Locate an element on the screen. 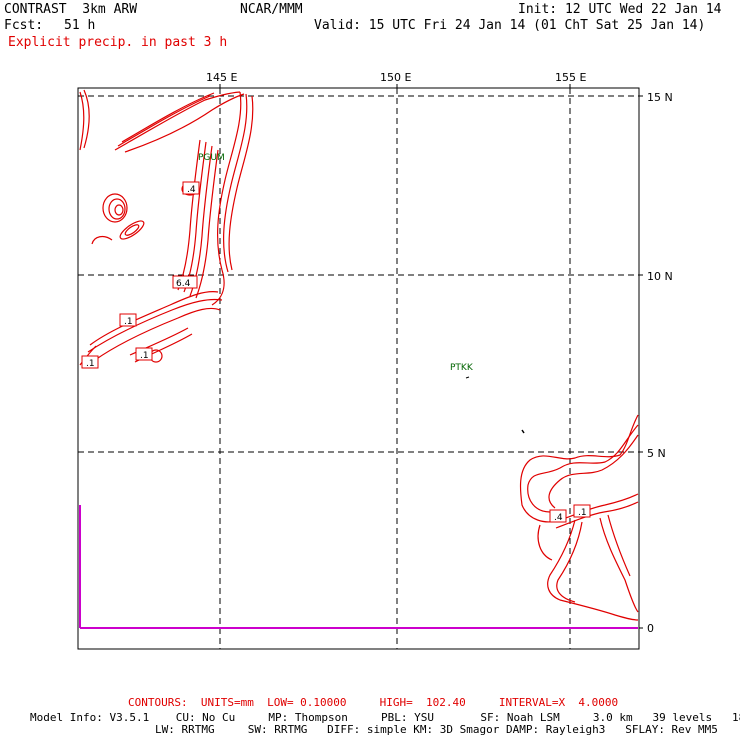 The image size is (740, 740). lat-label-15n: 15 N is located at coordinates (660, 97).